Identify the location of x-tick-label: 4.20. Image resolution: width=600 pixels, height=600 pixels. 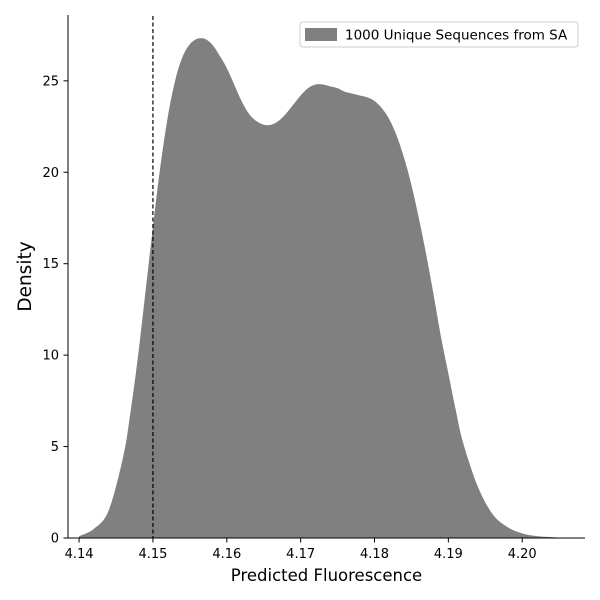
(522, 554).